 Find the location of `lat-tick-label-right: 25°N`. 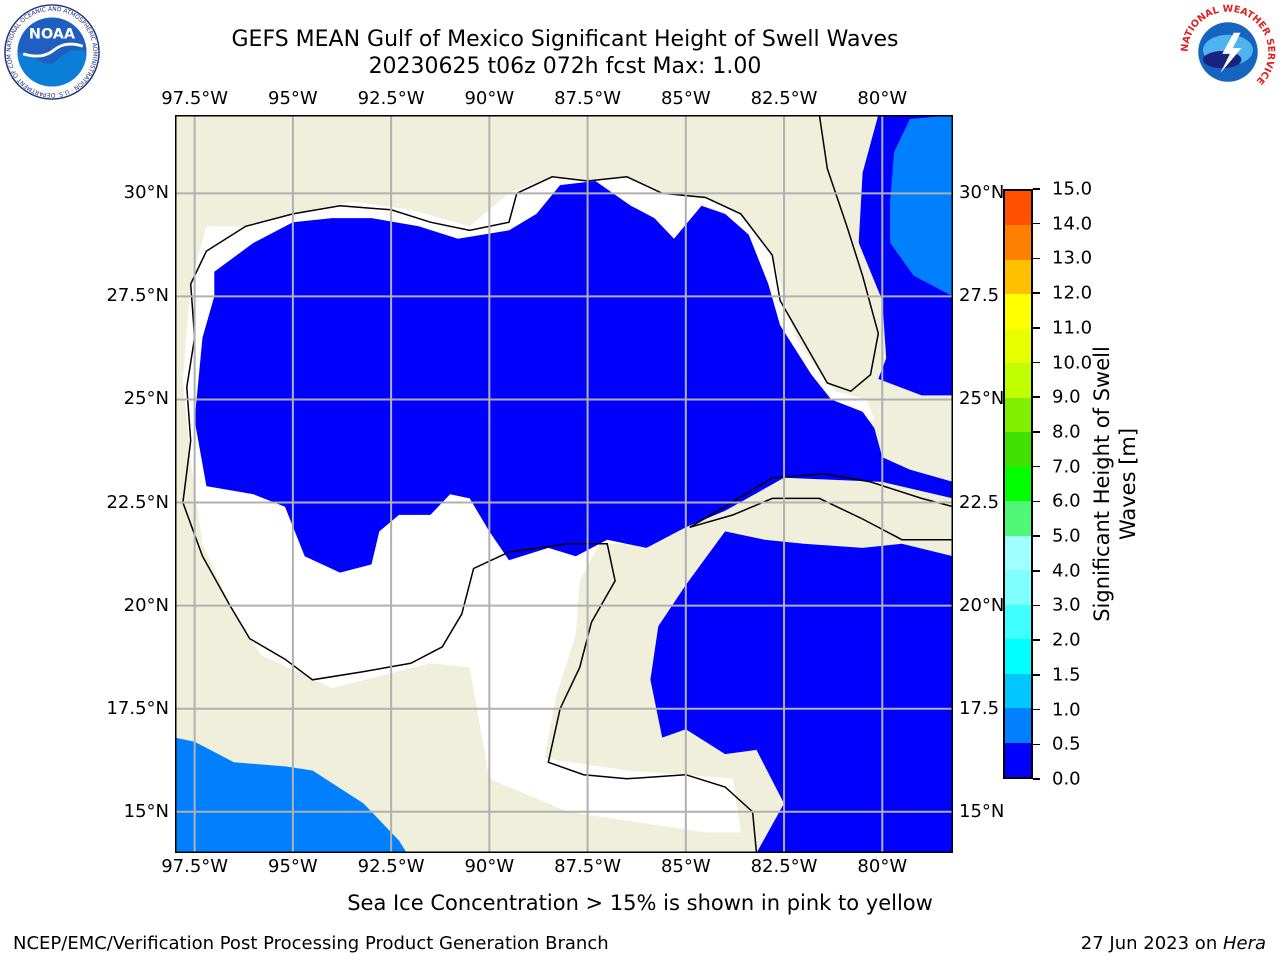

lat-tick-label-right: 25°N is located at coordinates (982, 399).